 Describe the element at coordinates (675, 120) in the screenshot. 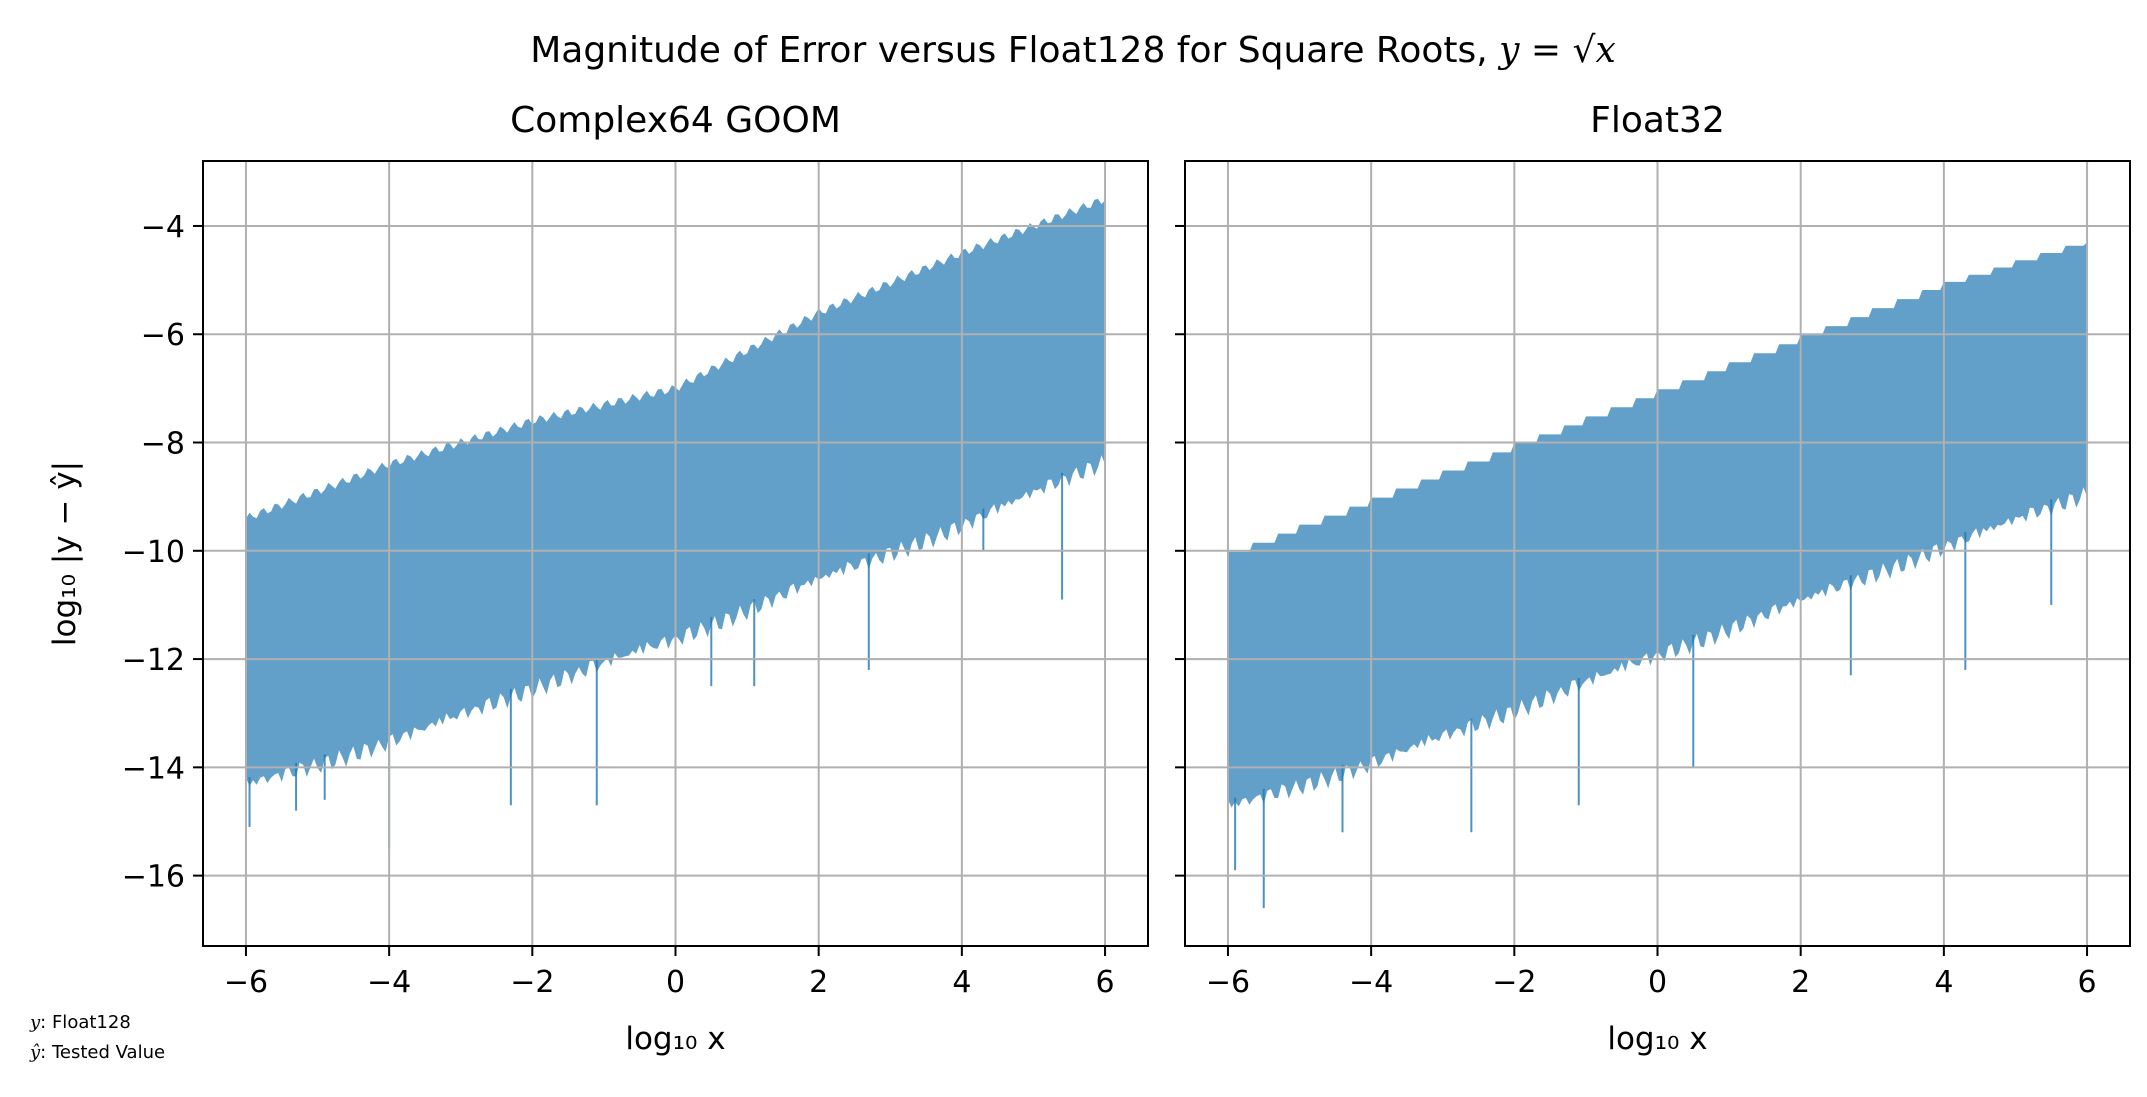

I see `panel-title: Complex64 GOOM` at that location.